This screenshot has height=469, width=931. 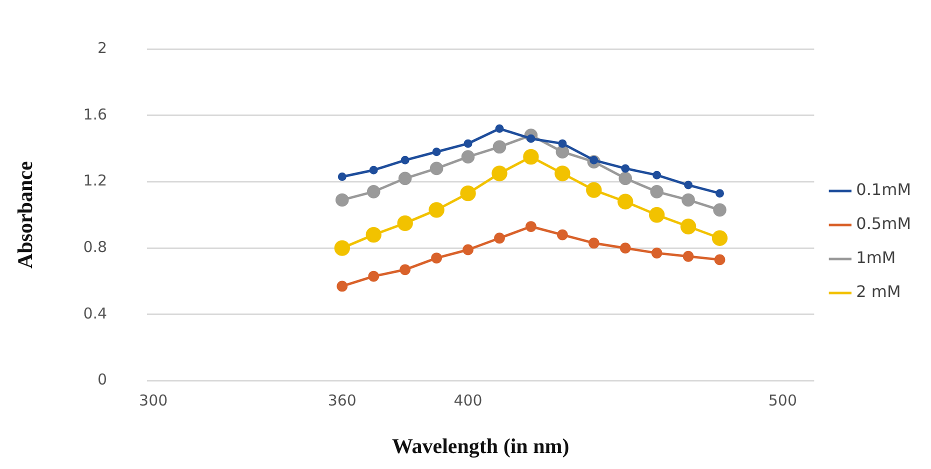 I want to click on x-tick-label: 500, so click(x=783, y=401).